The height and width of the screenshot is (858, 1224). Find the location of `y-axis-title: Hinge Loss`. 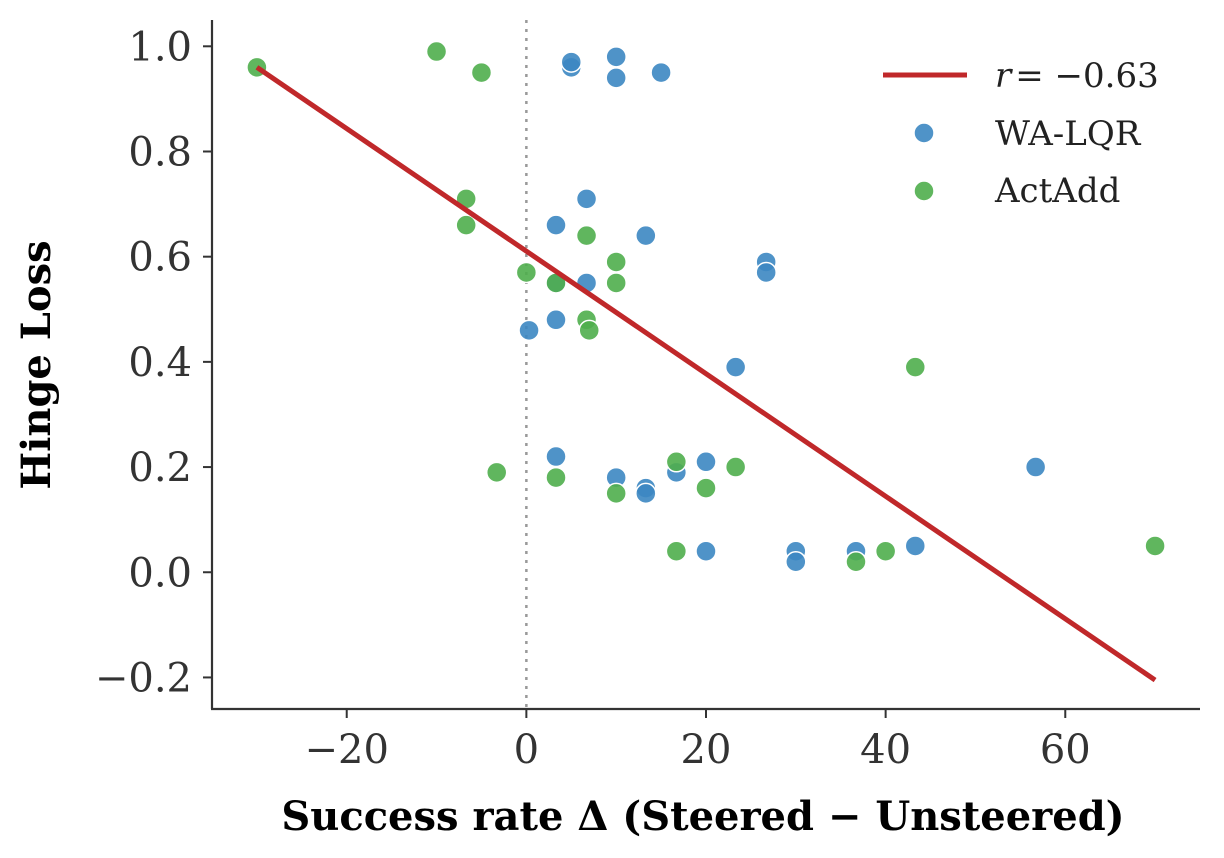

y-axis-title: Hinge Loss is located at coordinates (36, 364).